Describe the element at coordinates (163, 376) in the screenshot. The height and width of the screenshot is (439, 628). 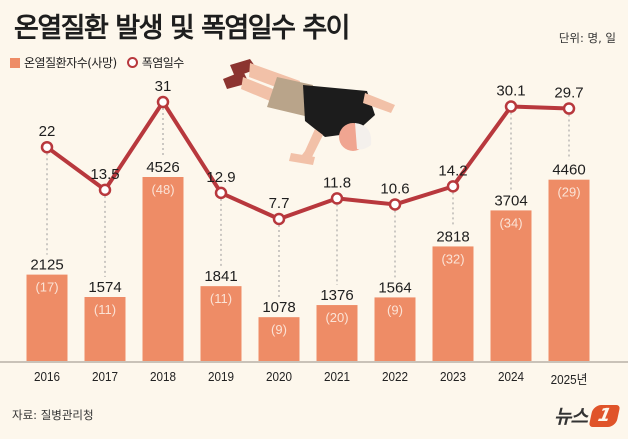
I see `x-tick-label: 2018` at that location.